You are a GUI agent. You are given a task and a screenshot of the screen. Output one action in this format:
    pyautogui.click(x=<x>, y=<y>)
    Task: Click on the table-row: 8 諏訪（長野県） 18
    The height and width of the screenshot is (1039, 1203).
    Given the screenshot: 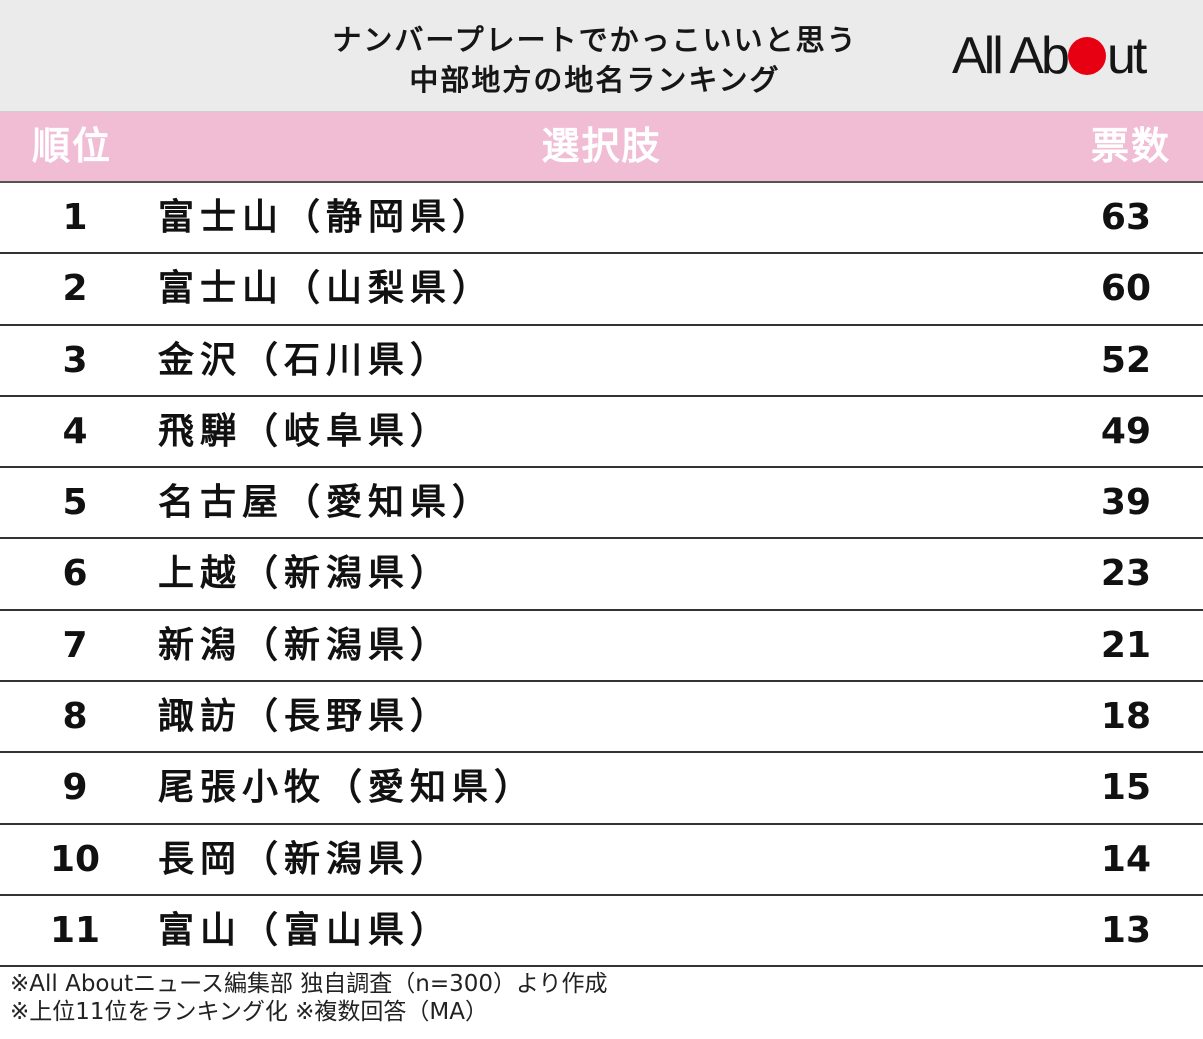 What is the action you would take?
    pyautogui.click(x=601, y=718)
    